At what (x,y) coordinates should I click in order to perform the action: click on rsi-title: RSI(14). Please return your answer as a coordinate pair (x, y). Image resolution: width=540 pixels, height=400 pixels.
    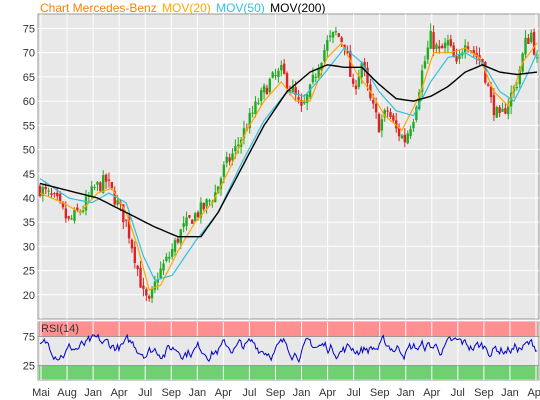
    Looking at the image, I should click on (60, 329).